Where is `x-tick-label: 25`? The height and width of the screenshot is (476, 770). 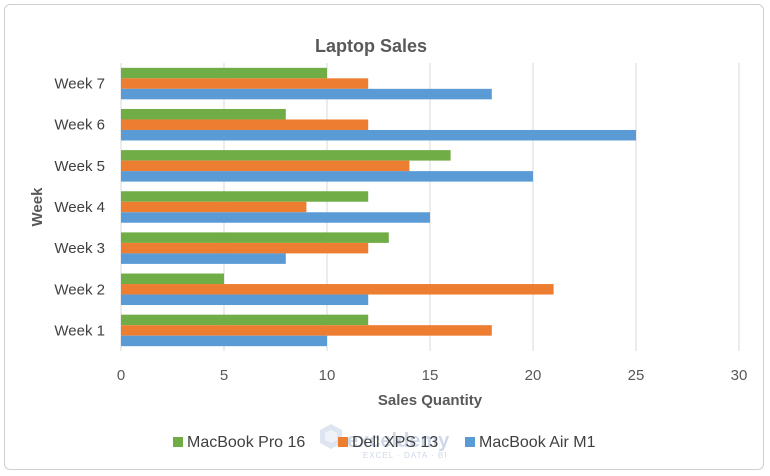
x-tick-label: 25 is located at coordinates (636, 375).